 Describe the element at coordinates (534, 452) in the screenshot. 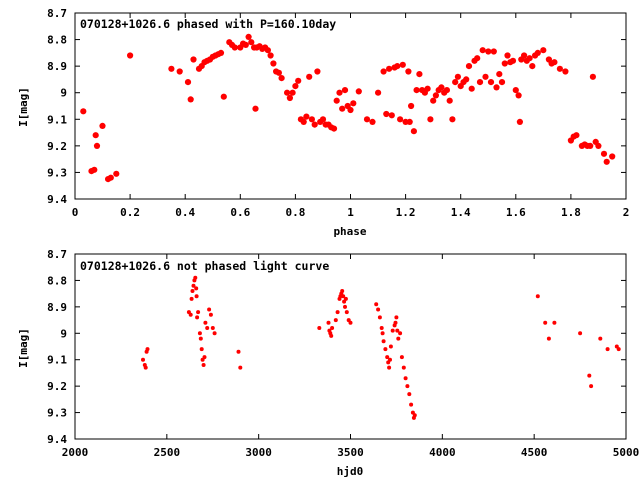

I see `x-tick-label: 4500` at that location.